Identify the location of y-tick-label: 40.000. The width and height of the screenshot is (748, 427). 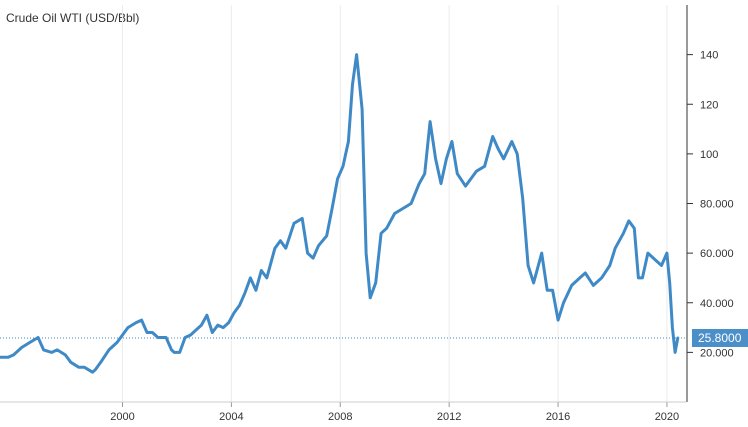
(717, 304).